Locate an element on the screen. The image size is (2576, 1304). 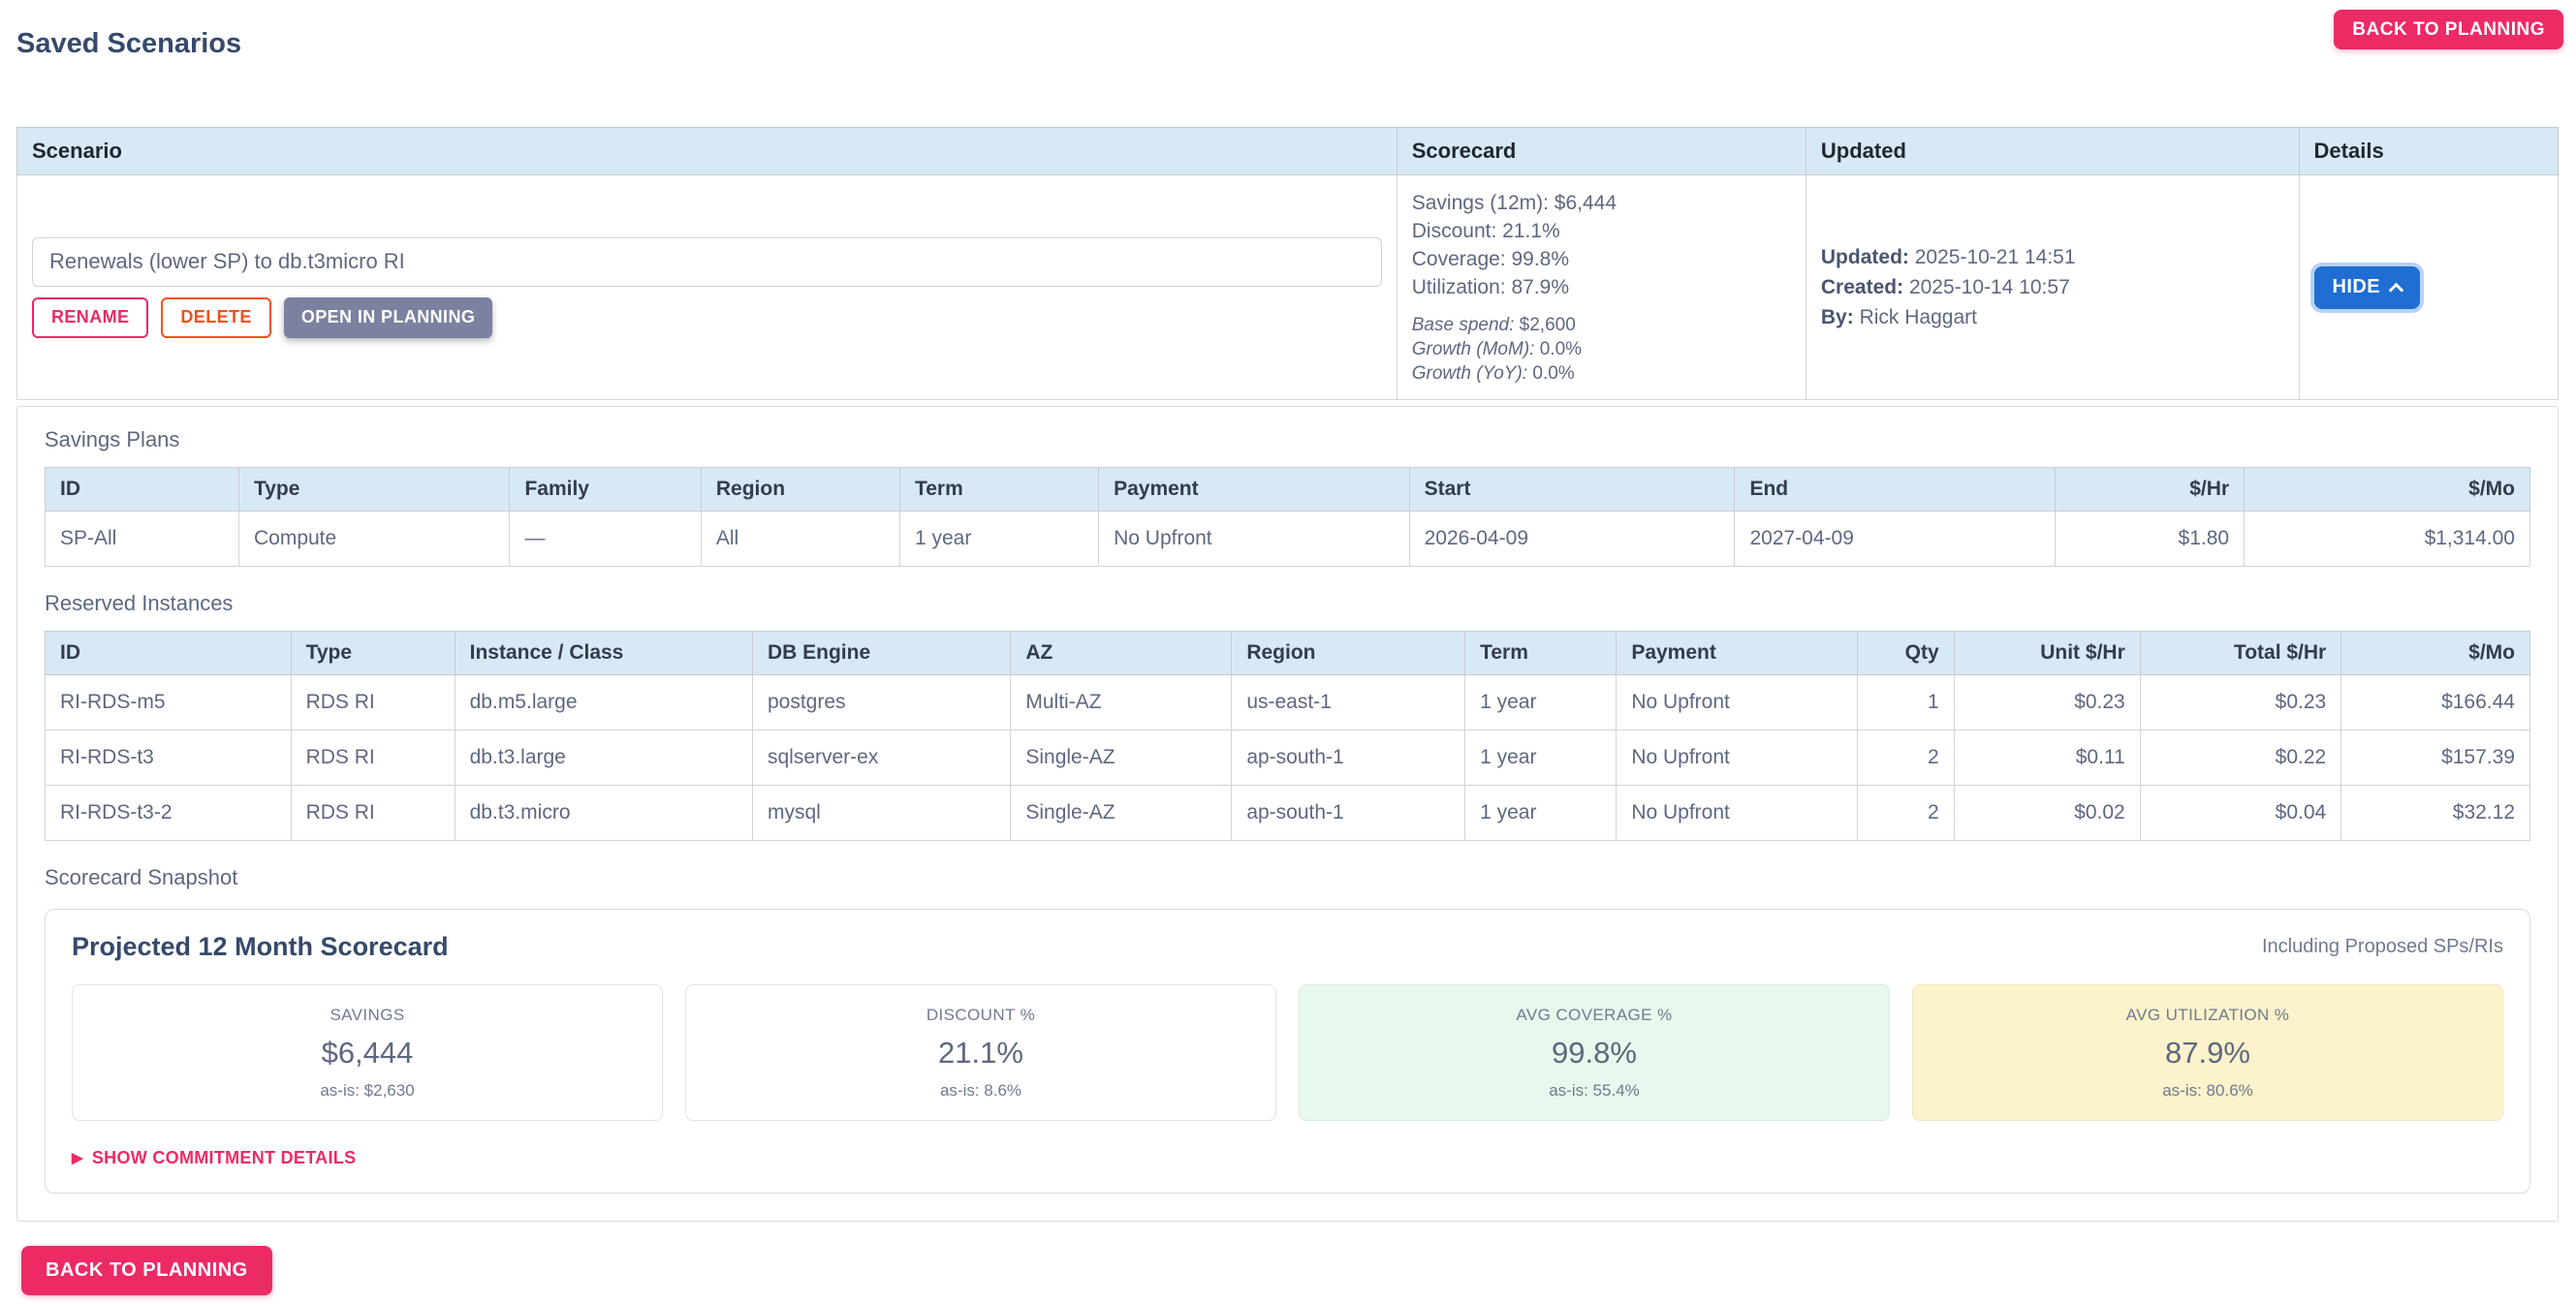
kpi-savings: SAVINGS $6,444 as-is: $2,630 is located at coordinates (367, 1052).